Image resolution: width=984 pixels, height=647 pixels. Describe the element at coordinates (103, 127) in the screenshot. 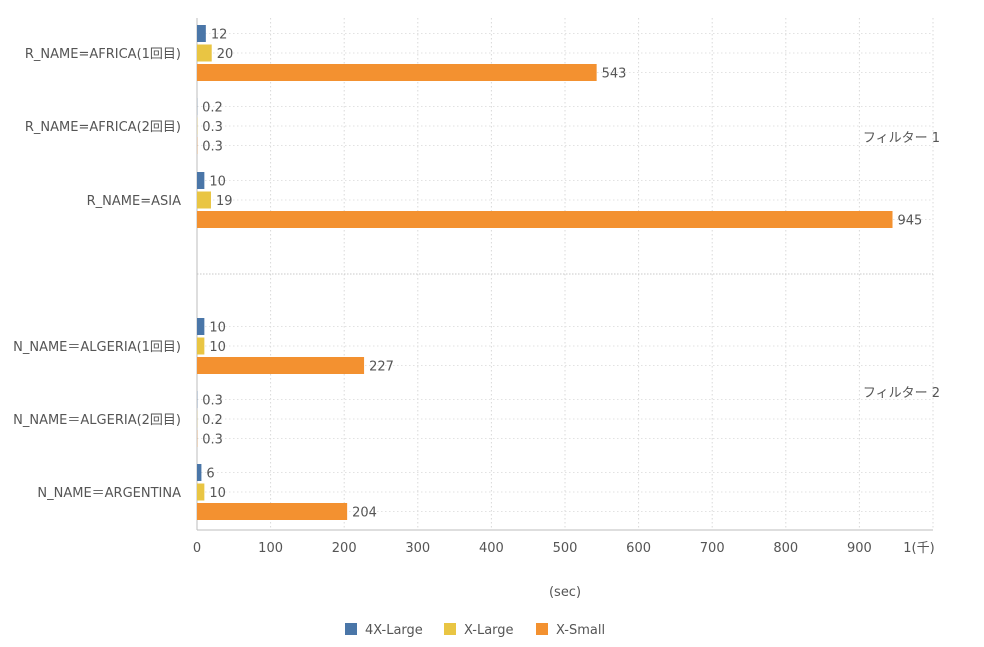

I see `category-label: R_NAME=AFRICA(2回目)` at that location.